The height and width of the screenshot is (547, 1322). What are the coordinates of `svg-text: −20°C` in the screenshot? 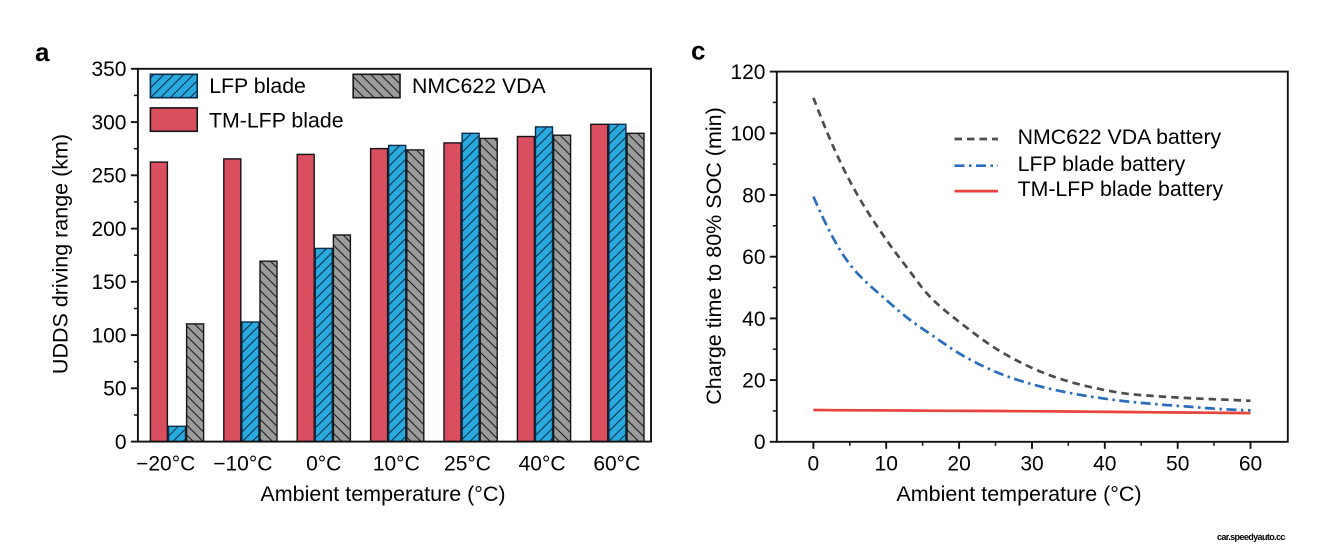 It's located at (165, 464).